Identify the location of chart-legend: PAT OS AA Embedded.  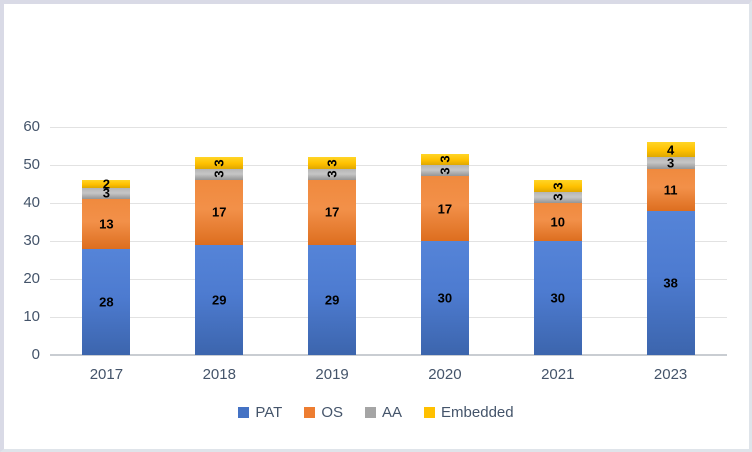
(376, 412).